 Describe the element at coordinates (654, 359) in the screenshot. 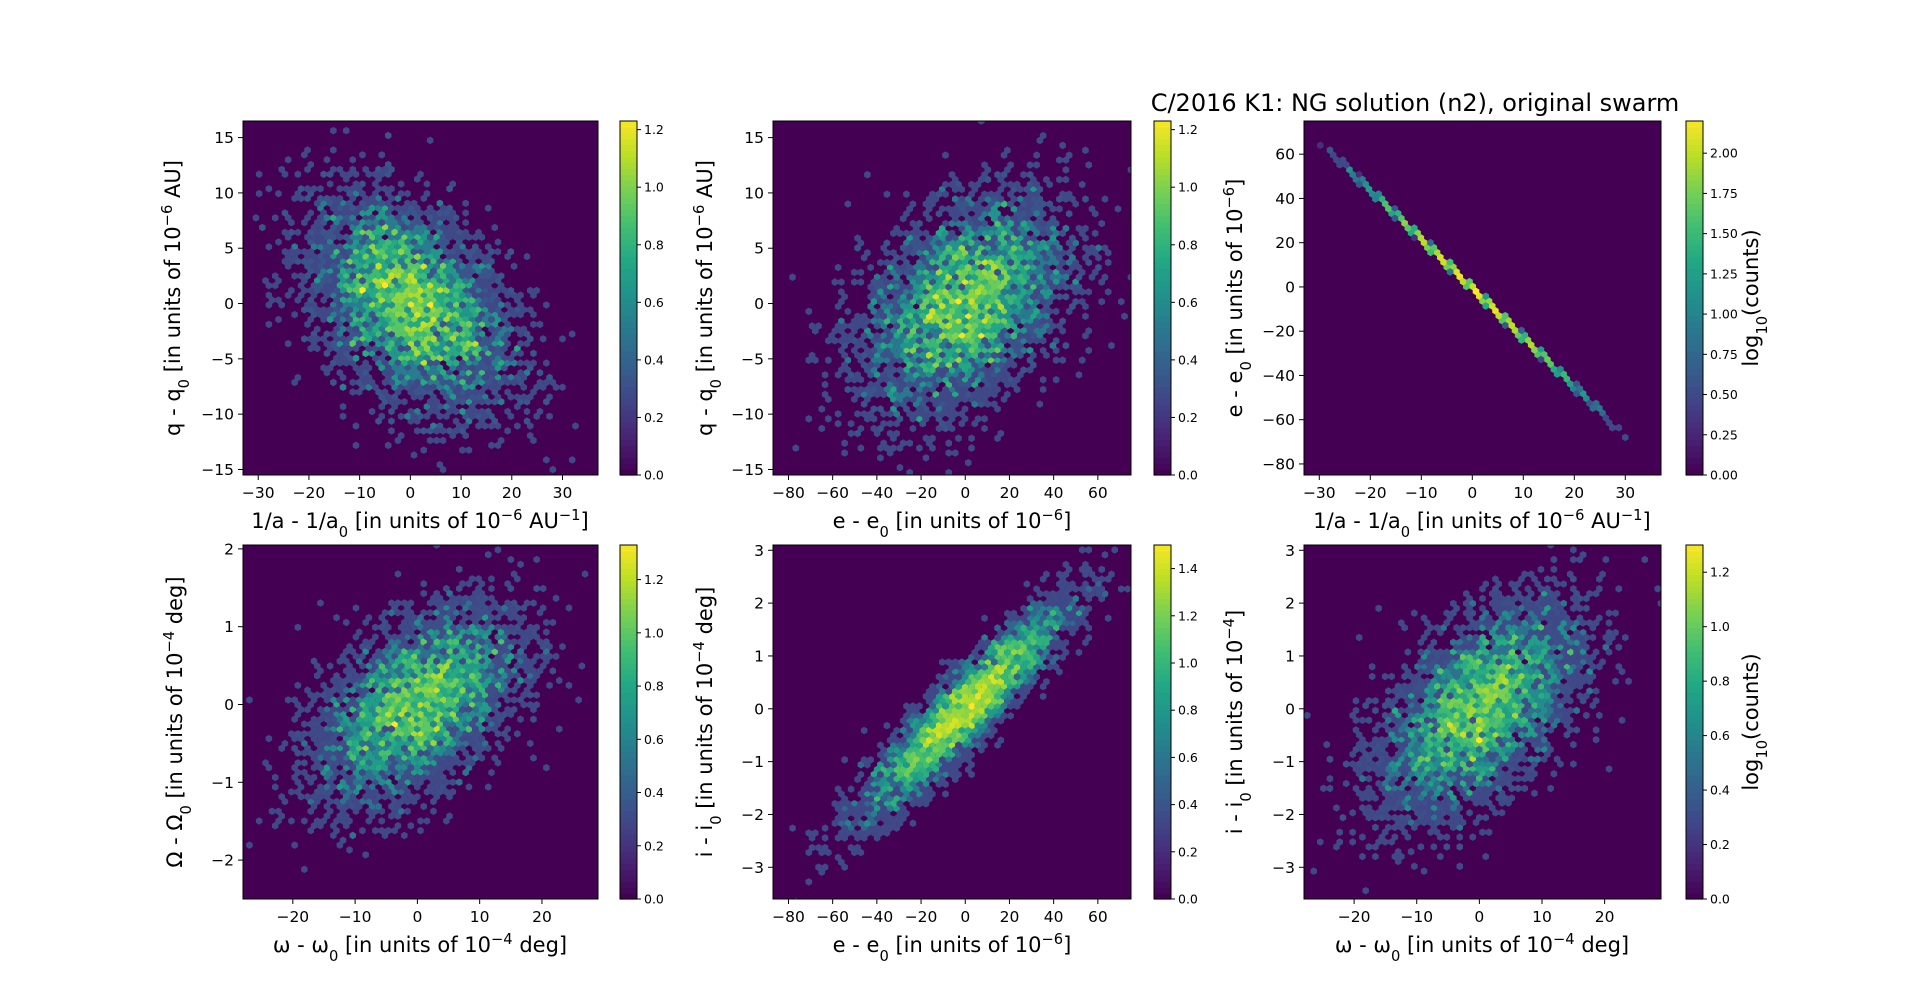

I see `colorbar-tick-label: 0.4` at that location.